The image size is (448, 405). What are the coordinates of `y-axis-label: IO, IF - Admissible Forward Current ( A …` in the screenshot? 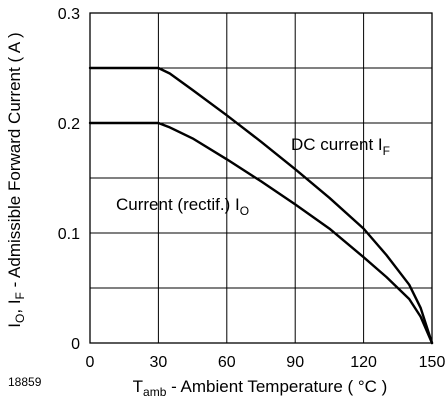 It's located at (16, 179).